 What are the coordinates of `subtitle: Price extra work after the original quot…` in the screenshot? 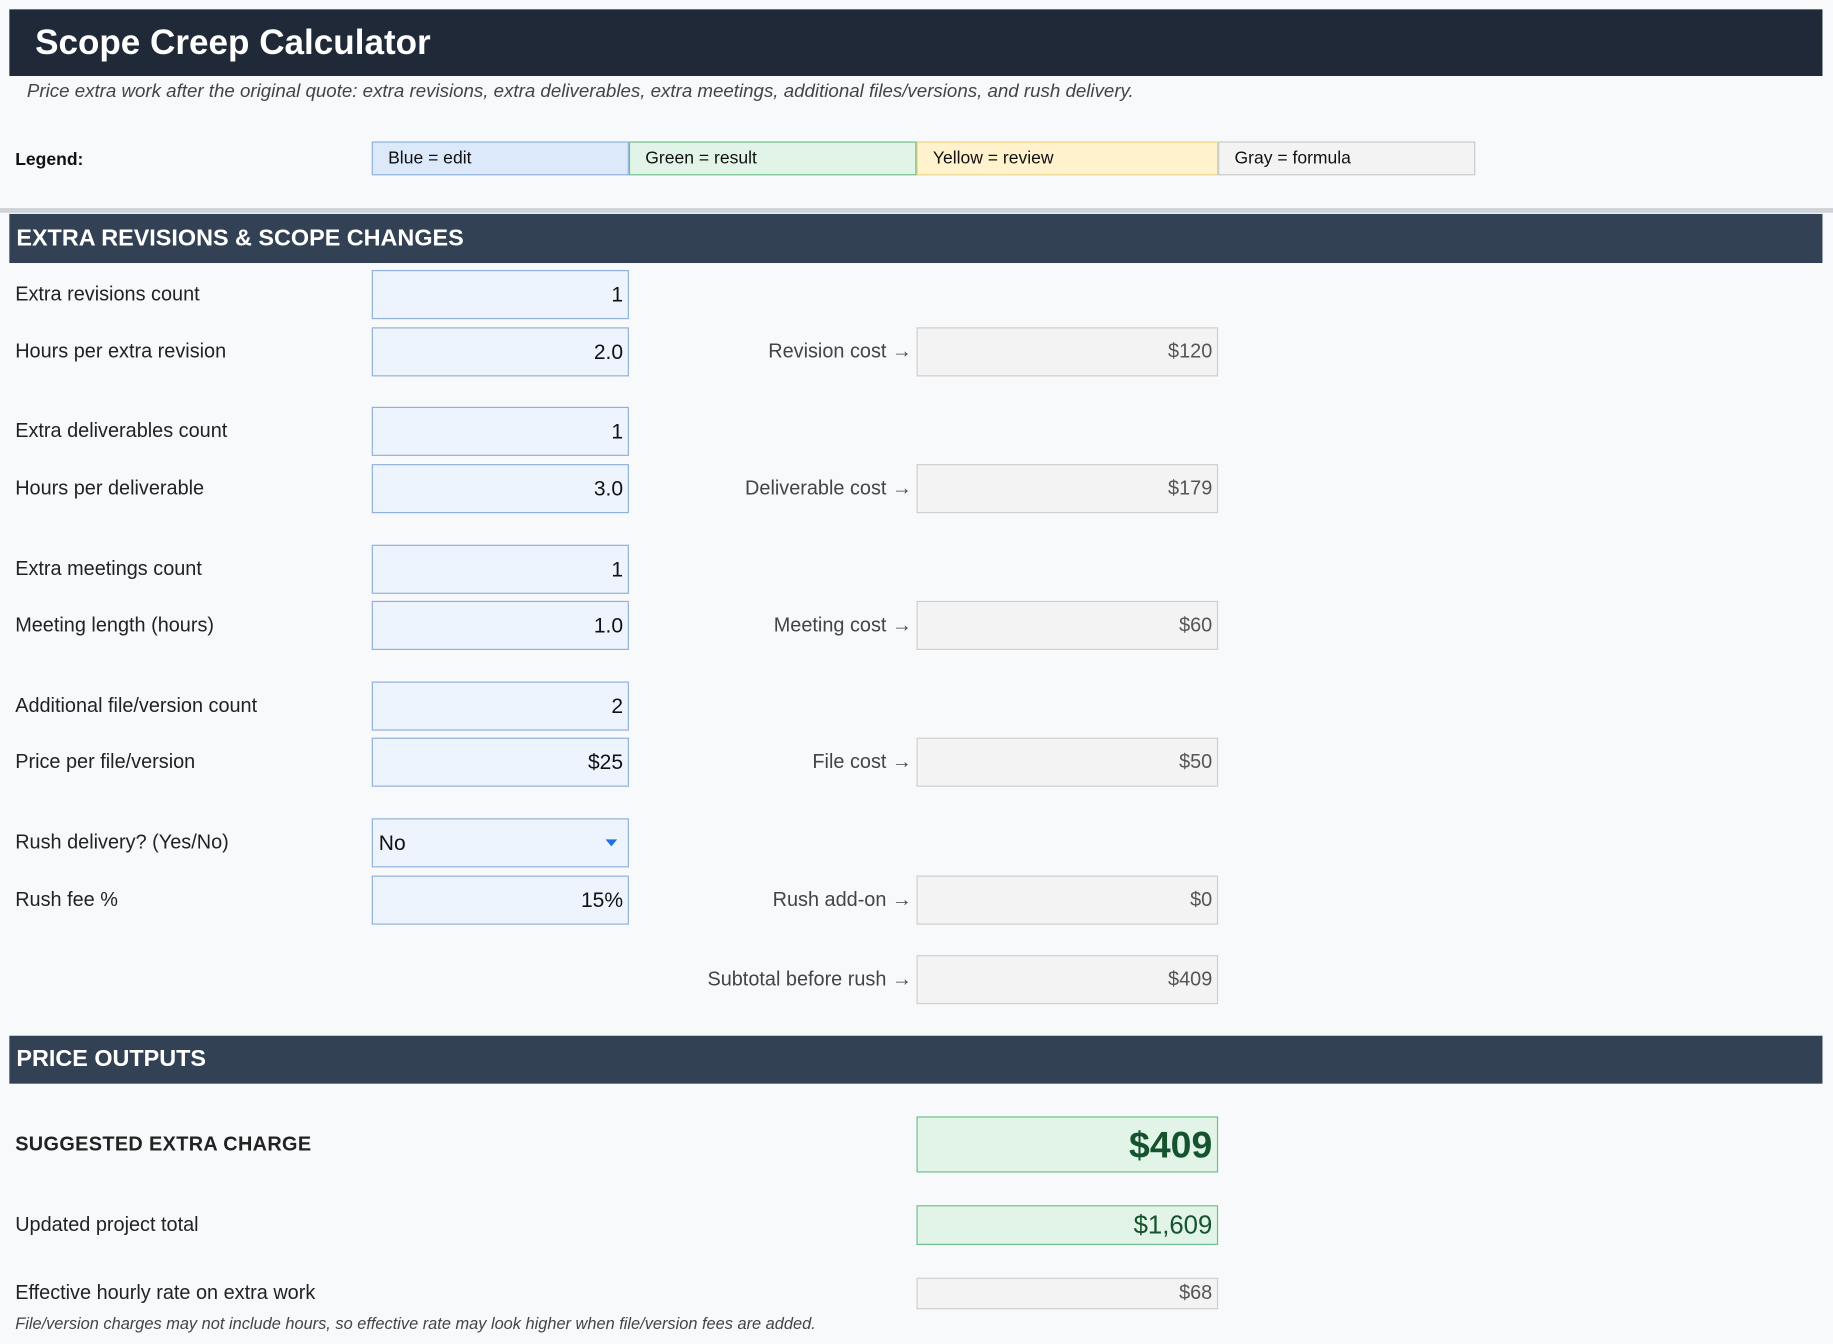 It's located at (580, 91).